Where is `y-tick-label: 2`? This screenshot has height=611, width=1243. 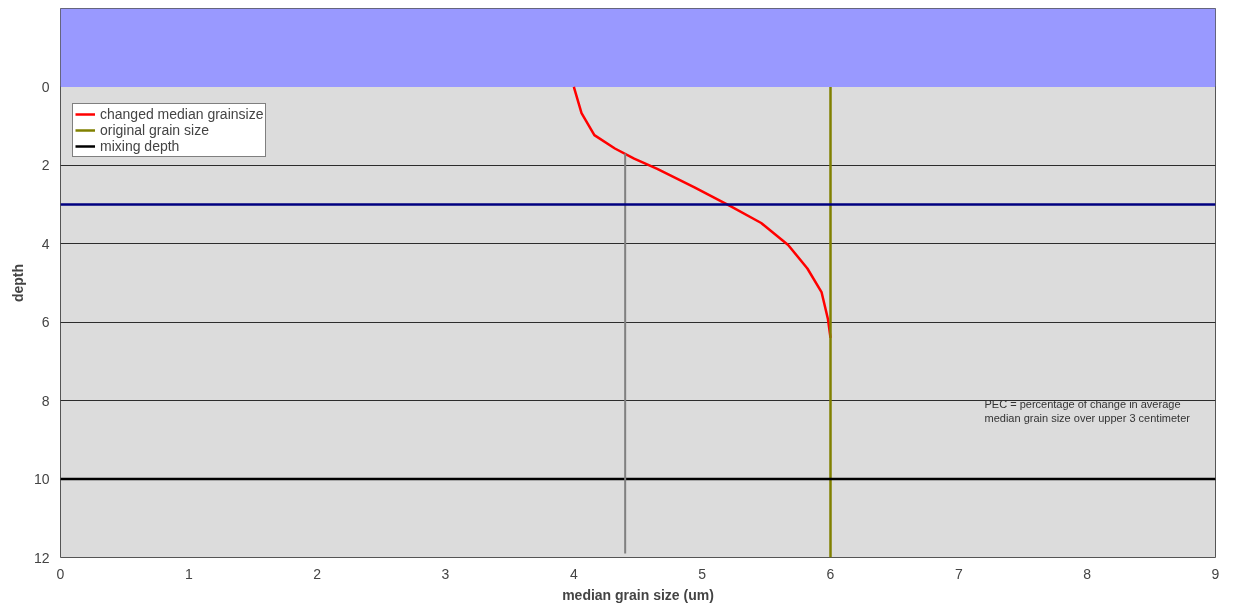 y-tick-label: 2 is located at coordinates (45, 165).